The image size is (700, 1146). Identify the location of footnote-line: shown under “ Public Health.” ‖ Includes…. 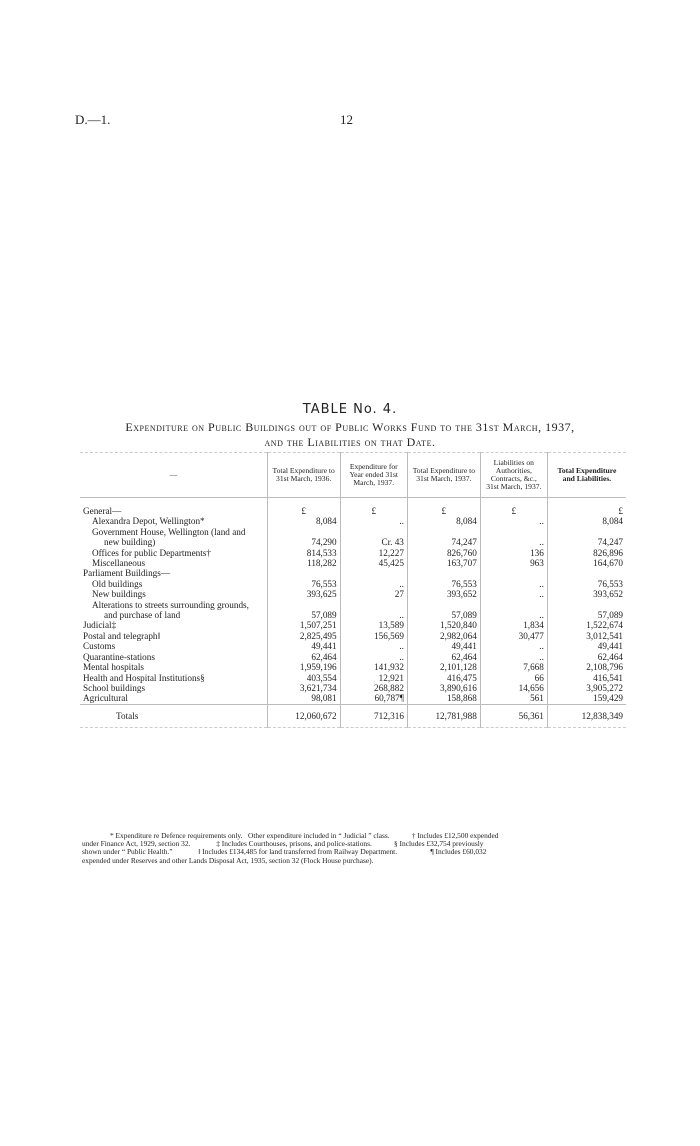
(284, 852).